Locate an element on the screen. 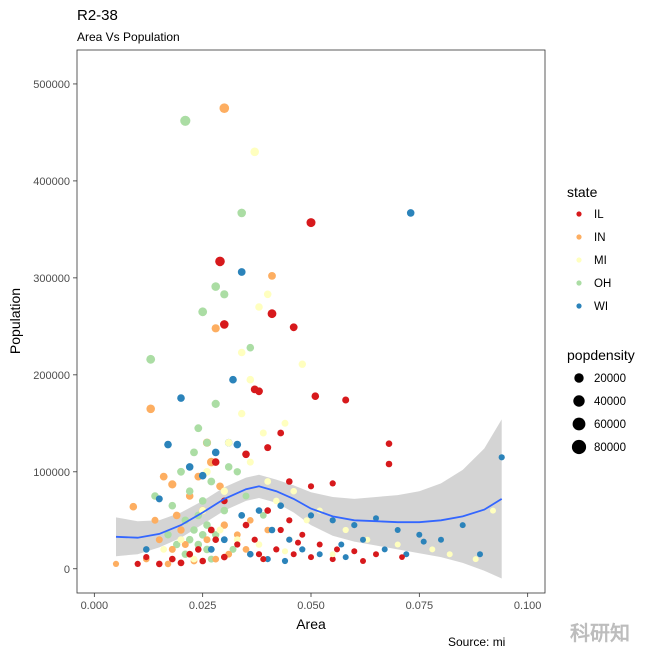 The image size is (653, 653). smooth-line is located at coordinates (309, 512).